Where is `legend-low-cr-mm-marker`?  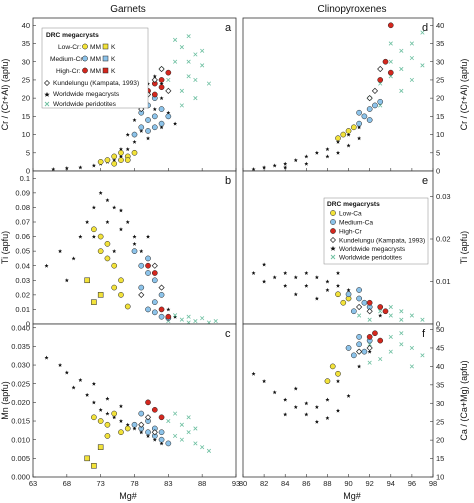 legend-low-cr-mm-marker is located at coordinates (85, 46).